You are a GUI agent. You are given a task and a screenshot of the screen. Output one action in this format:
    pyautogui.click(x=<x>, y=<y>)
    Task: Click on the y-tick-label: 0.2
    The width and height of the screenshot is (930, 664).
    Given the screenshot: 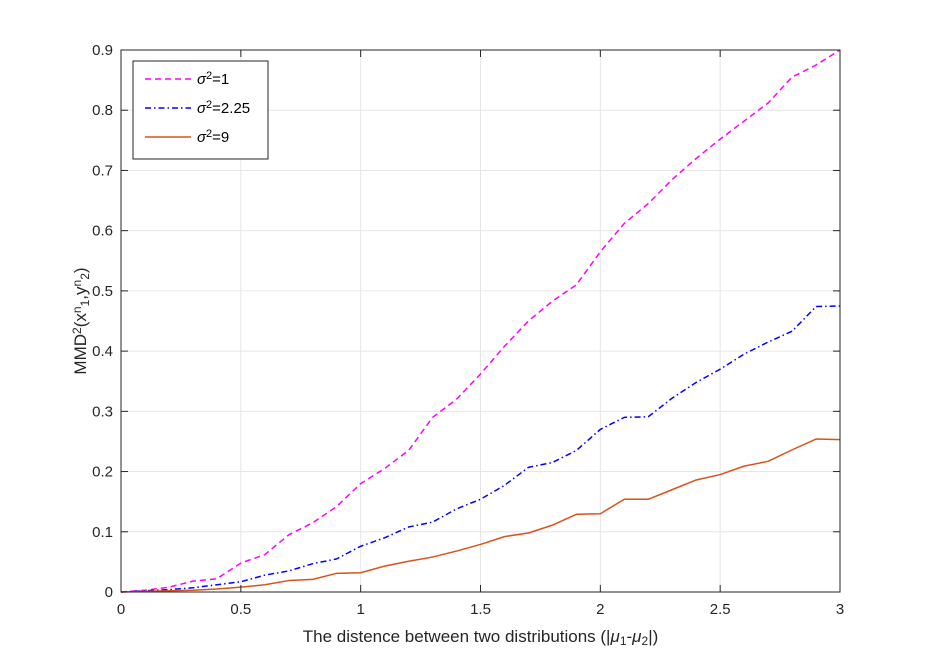 What is the action you would take?
    pyautogui.click(x=102, y=472)
    